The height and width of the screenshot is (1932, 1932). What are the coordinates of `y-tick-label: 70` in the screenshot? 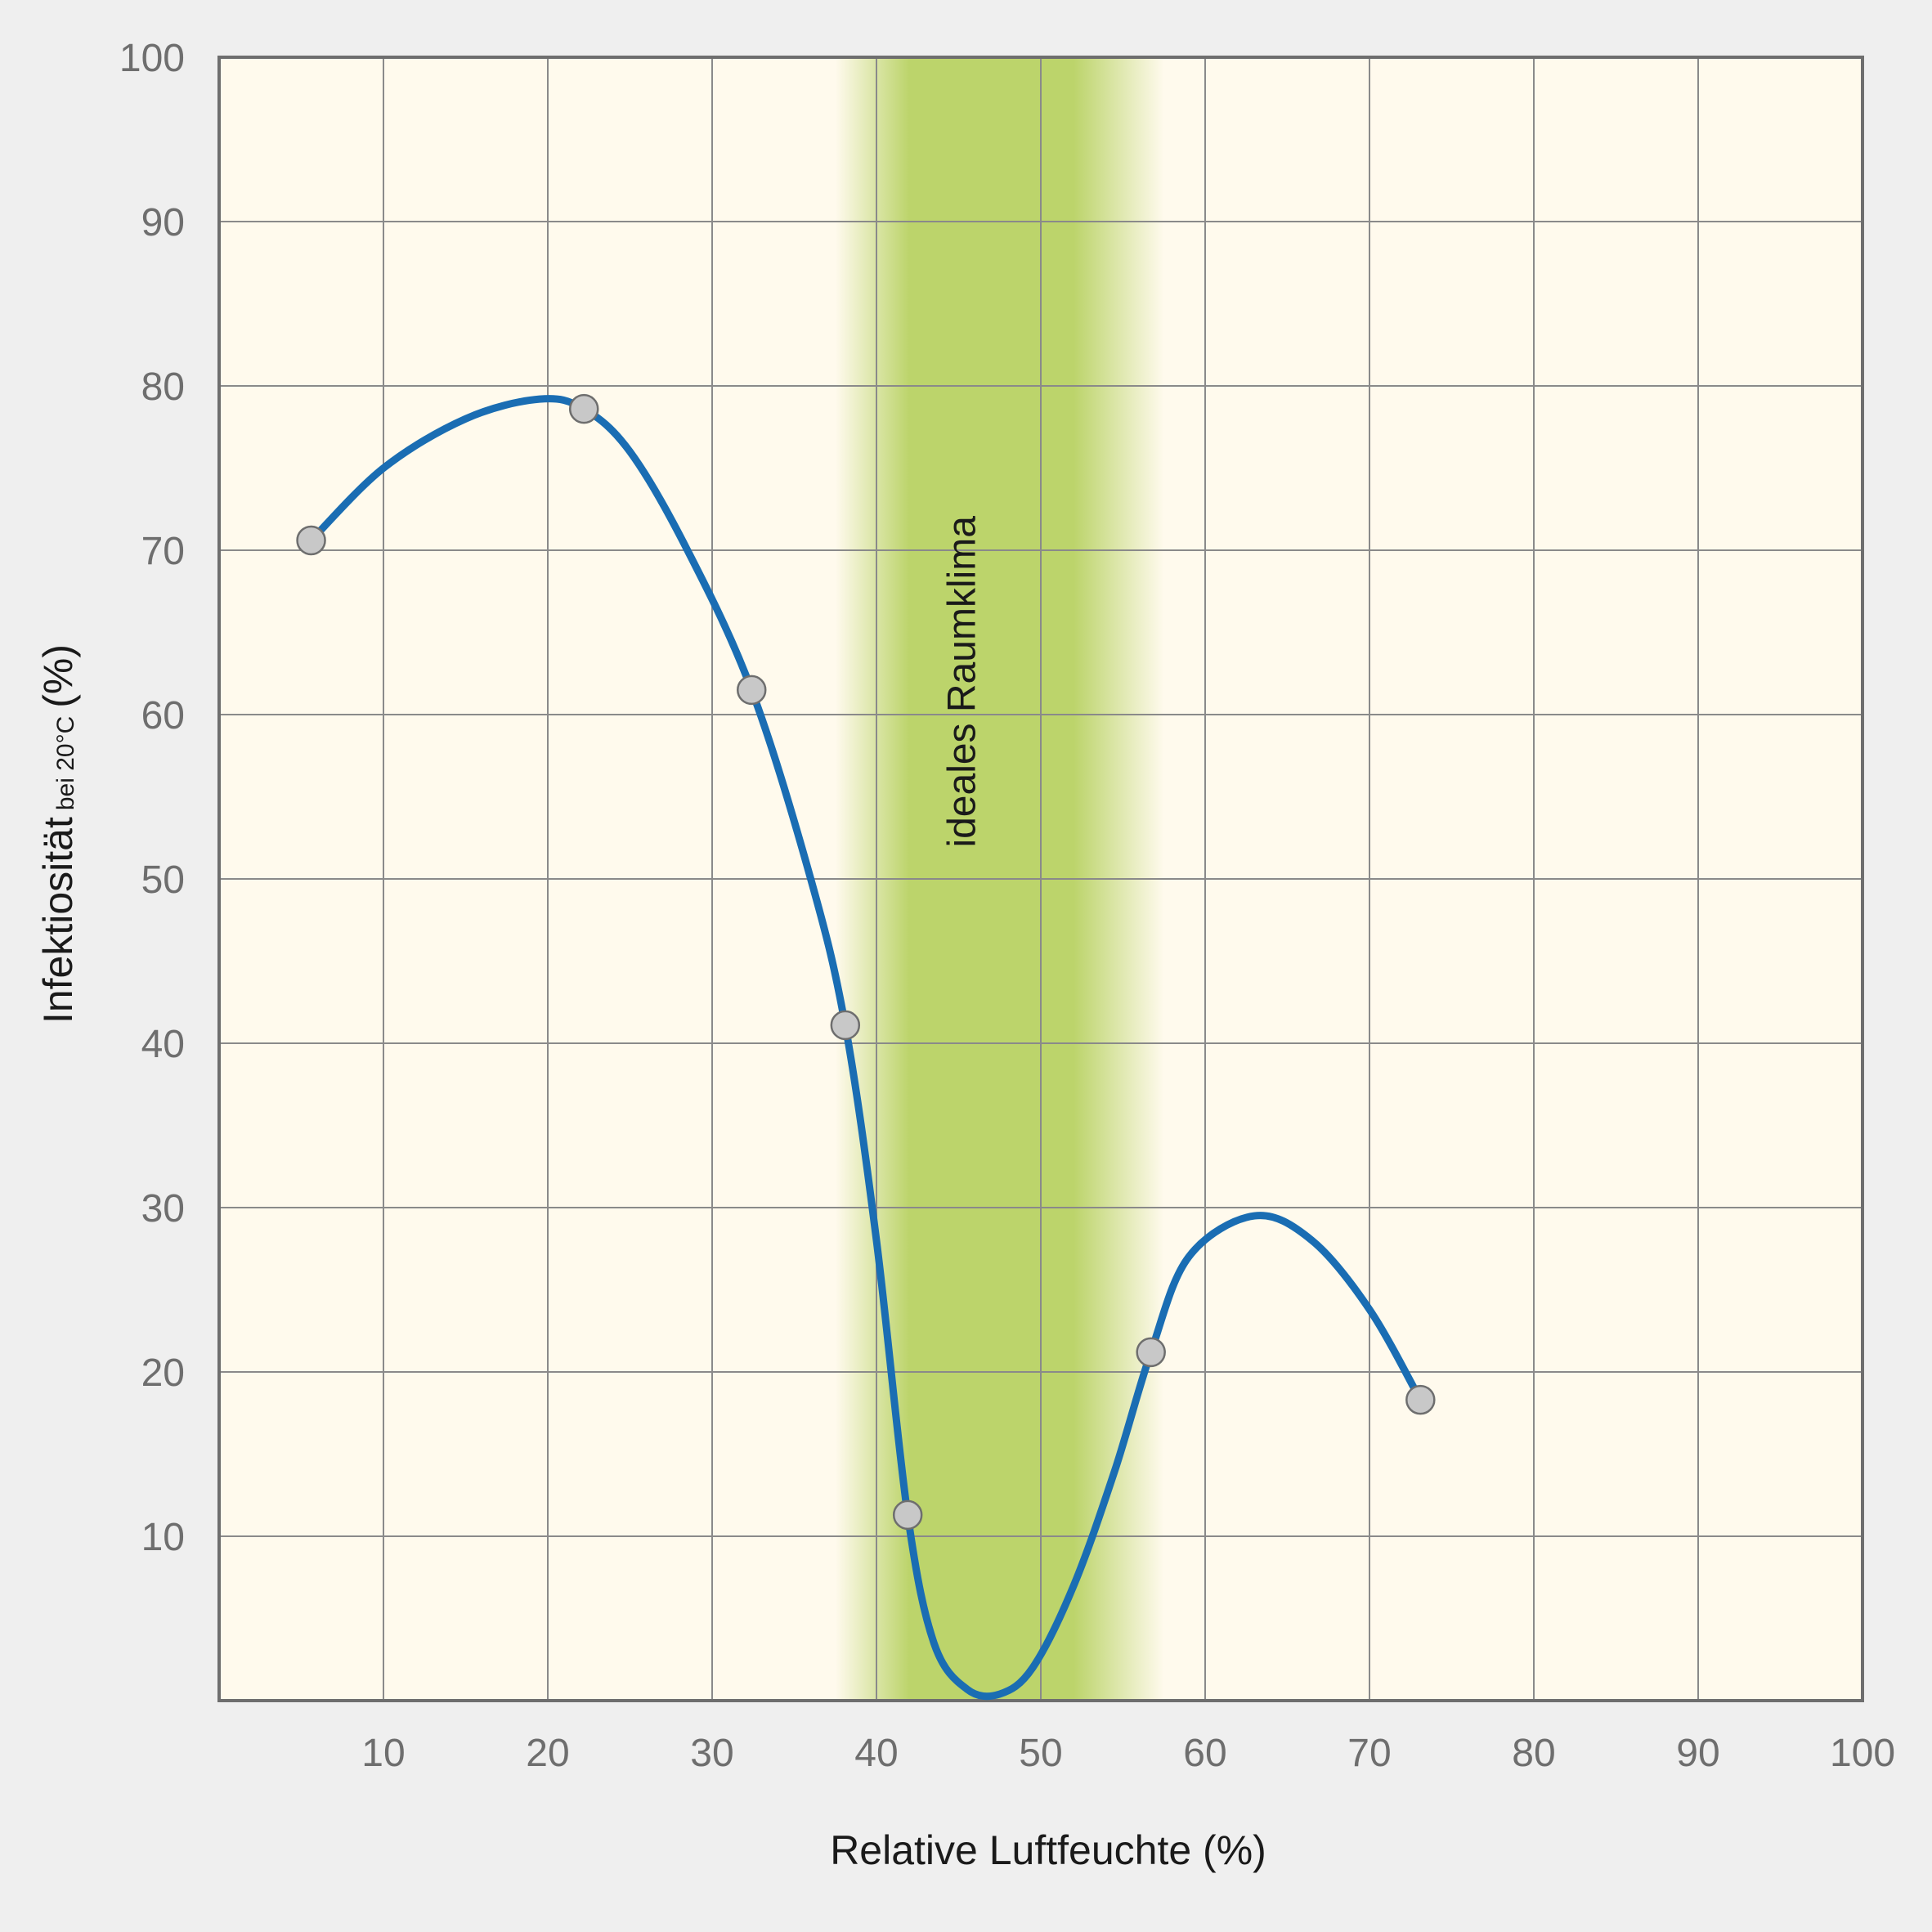 It's located at (163, 551).